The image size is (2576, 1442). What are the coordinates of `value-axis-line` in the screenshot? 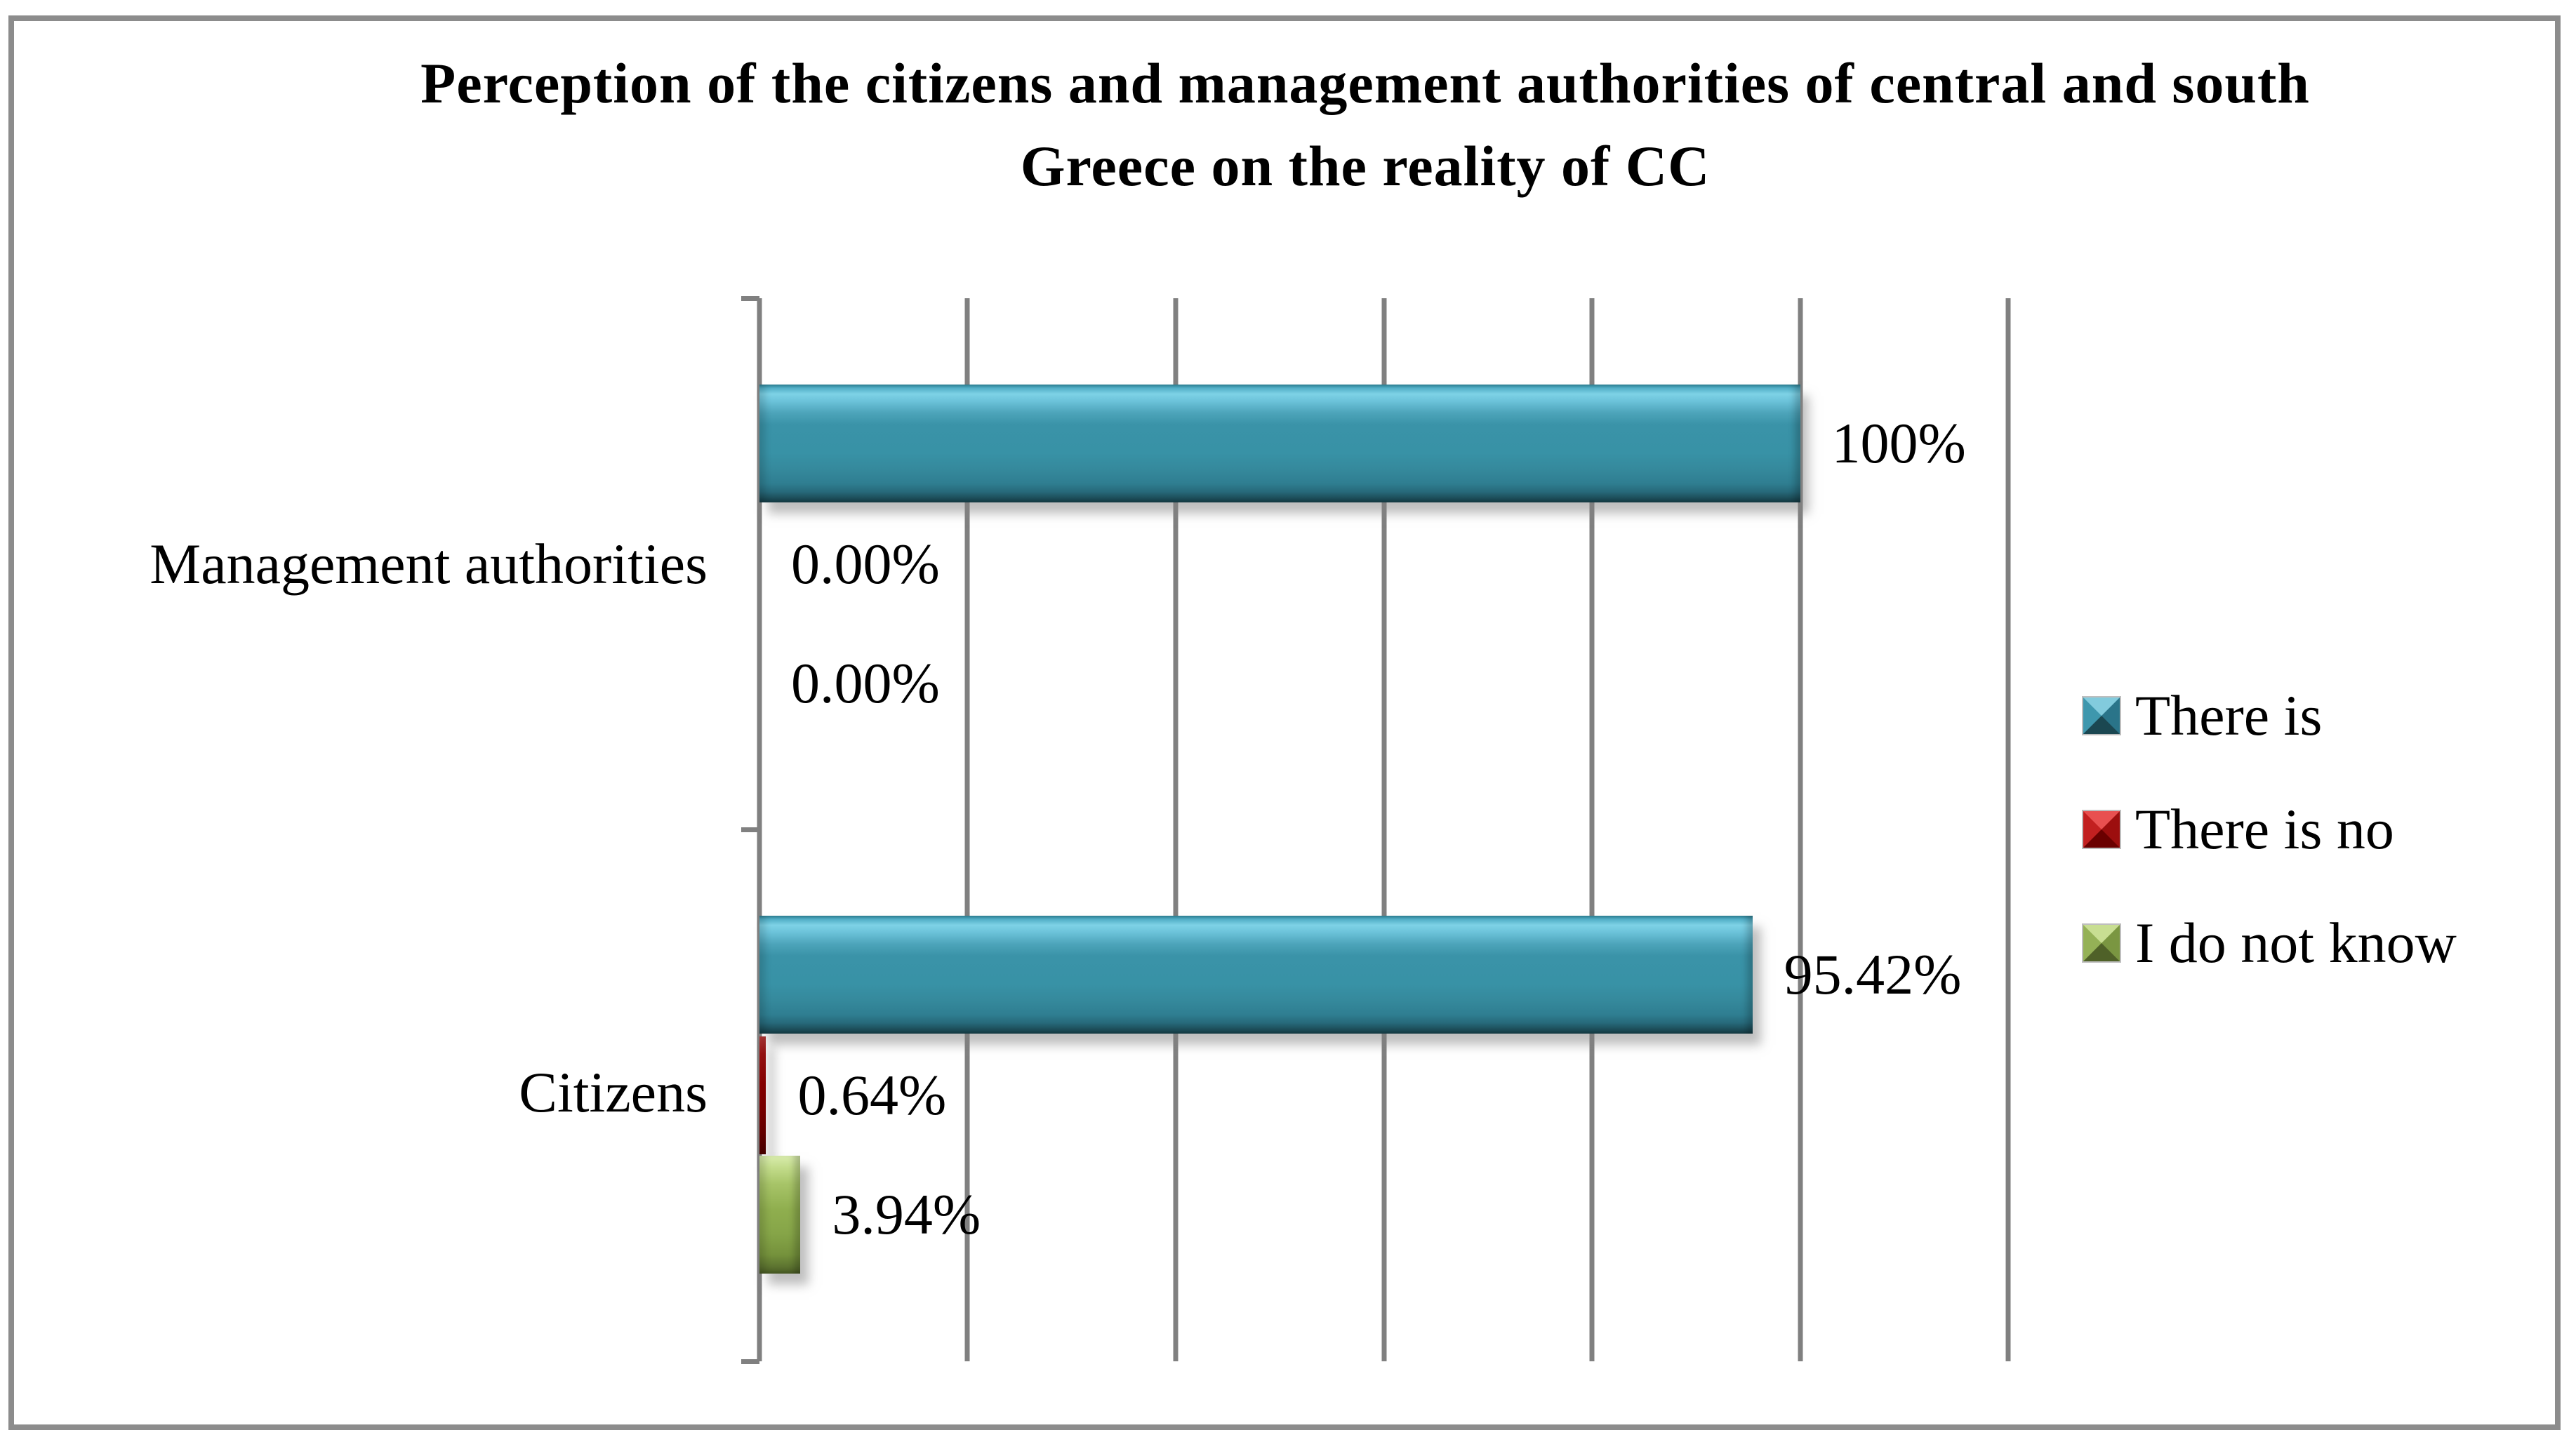 It's located at (760, 829).